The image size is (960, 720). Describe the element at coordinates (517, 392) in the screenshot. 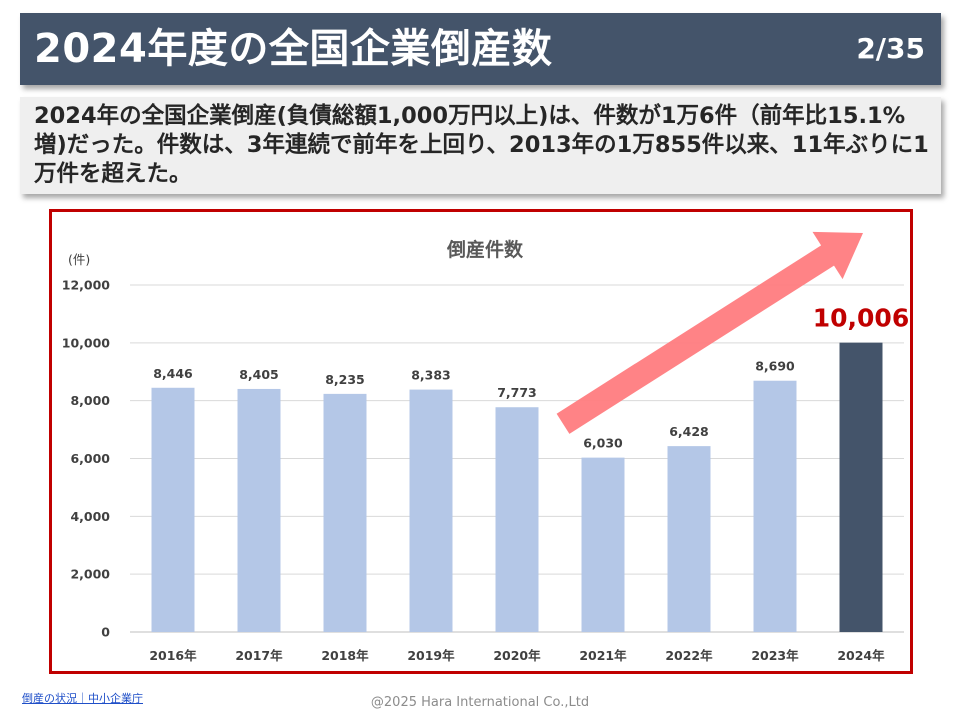

I see `data-label: 7,773` at that location.